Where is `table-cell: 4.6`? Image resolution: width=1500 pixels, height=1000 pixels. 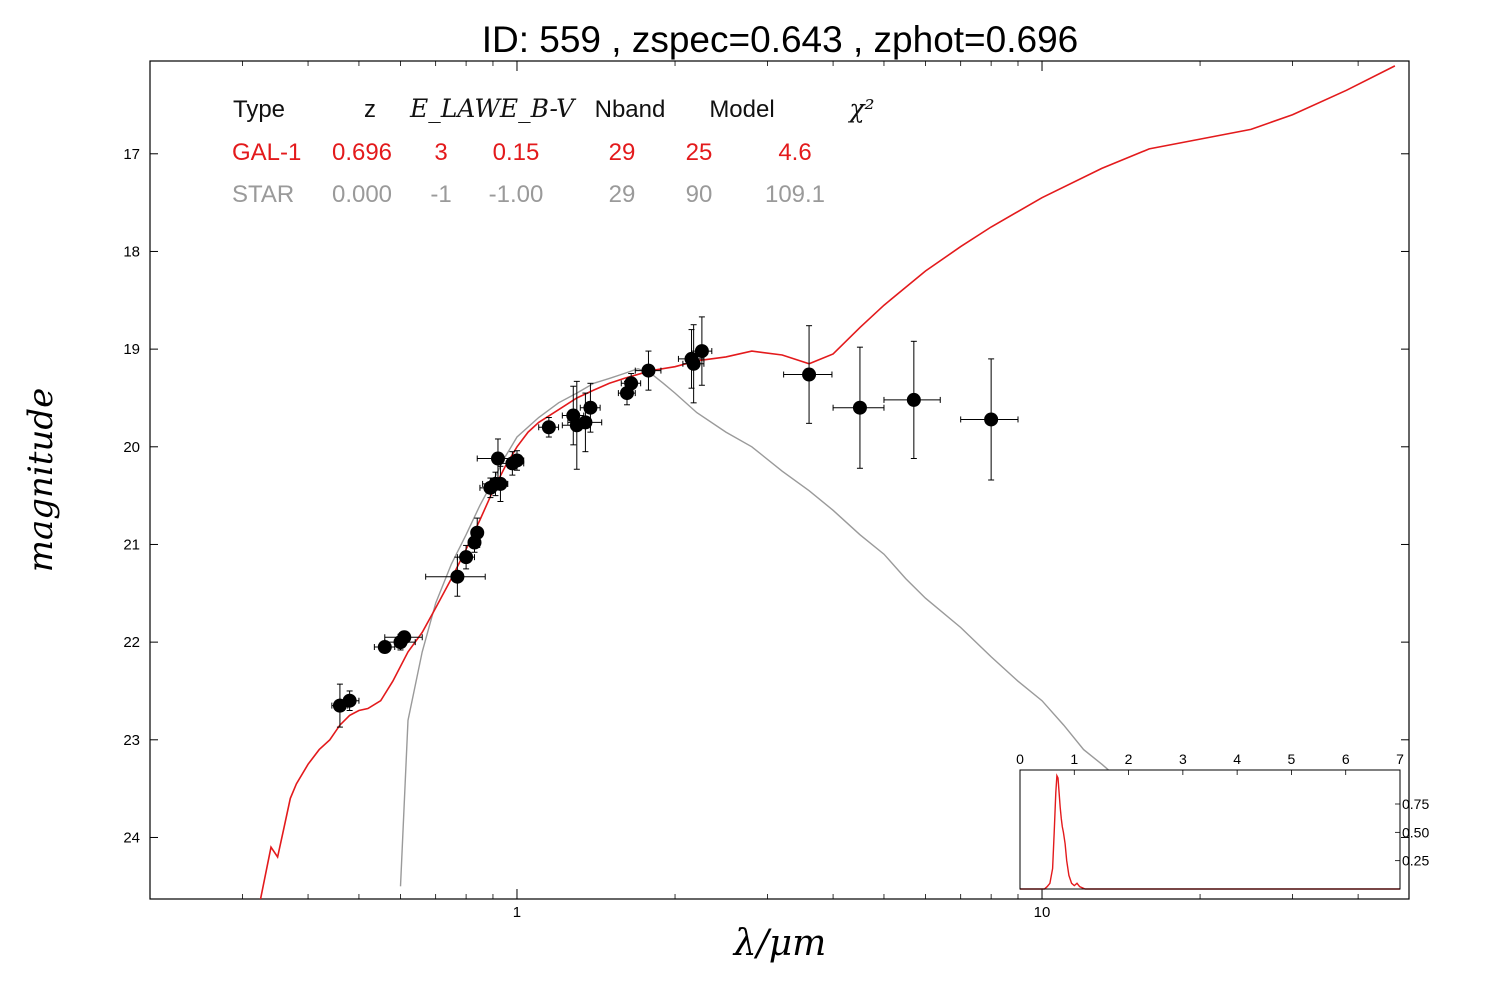
table-cell: 4.6 is located at coordinates (794, 152).